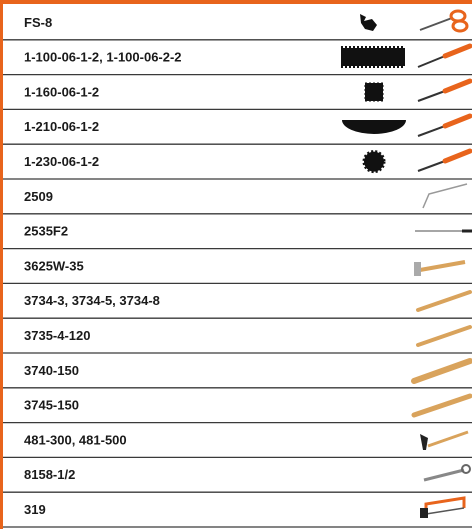 The height and width of the screenshot is (529, 472). Describe the element at coordinates (61, 161) in the screenshot. I see `product-code: 1-230-06-1-2` at that location.